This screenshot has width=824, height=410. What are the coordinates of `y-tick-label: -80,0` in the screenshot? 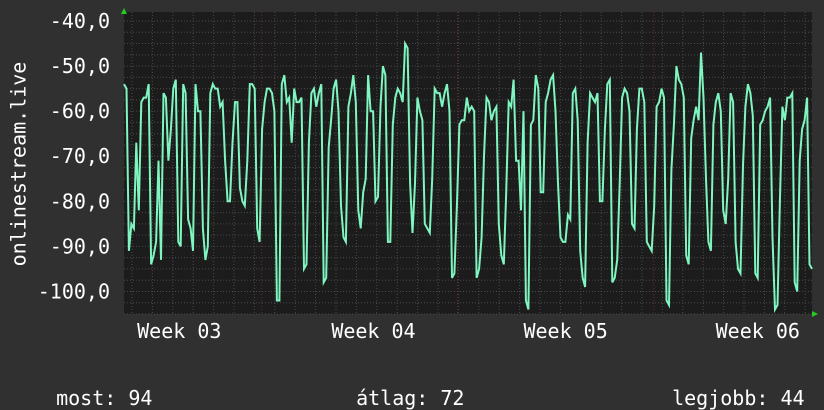 It's located at (80, 201).